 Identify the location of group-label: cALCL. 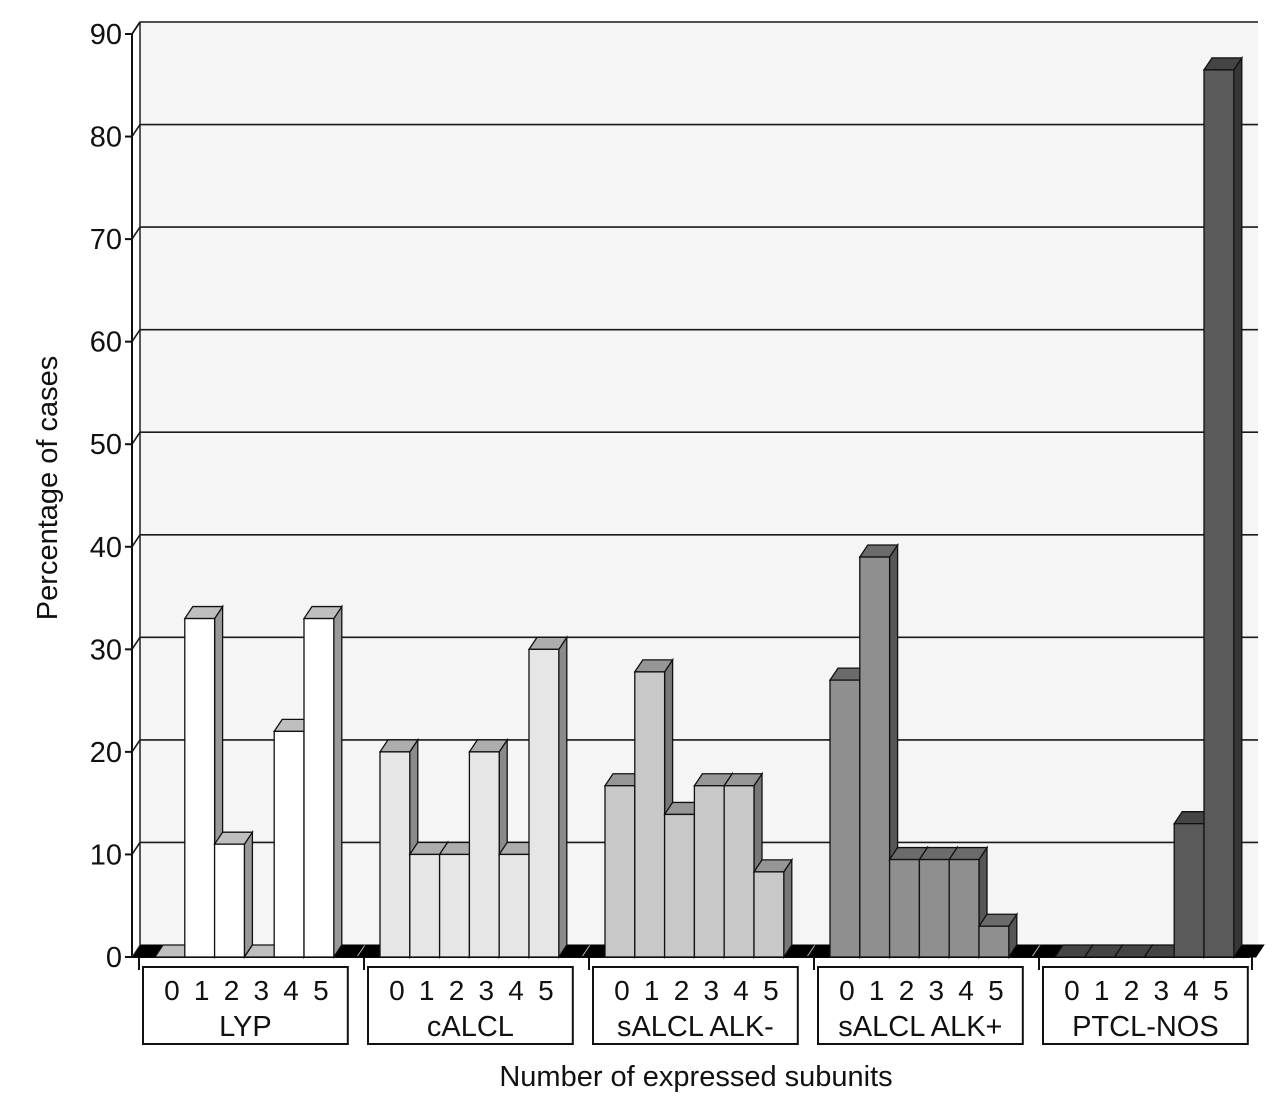
(470, 1027).